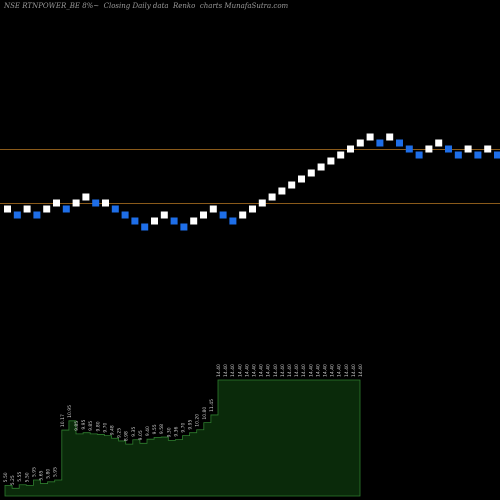  I want to click on price-label: 5.65, so click(42, 475).